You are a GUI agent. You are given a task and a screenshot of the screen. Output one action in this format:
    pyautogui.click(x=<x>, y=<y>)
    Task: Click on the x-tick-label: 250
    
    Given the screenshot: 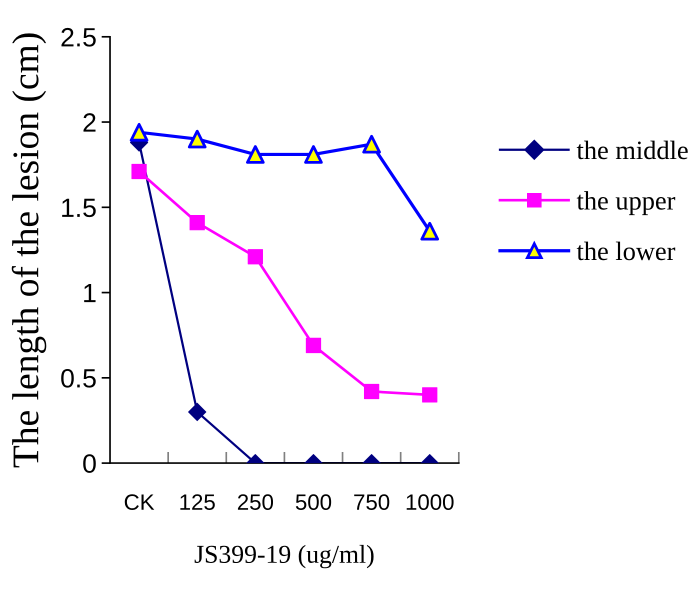 What is the action you would take?
    pyautogui.click(x=256, y=502)
    